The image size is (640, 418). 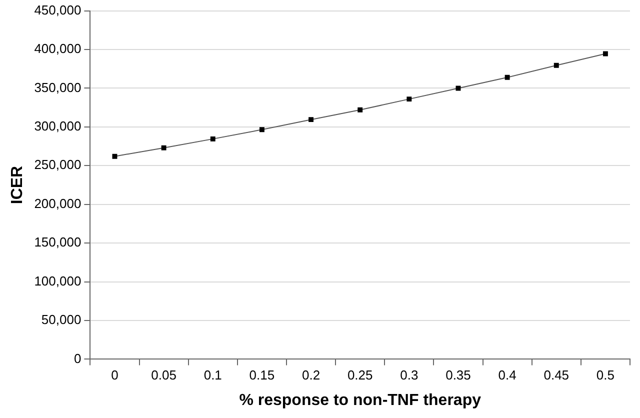 I want to click on x-tick-label: 0, so click(x=114, y=375).